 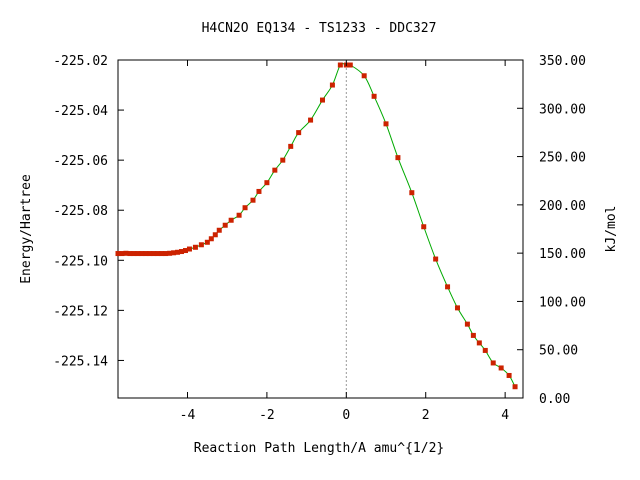 What do you see at coordinates (505, 415) in the screenshot?
I see `x-tick-label: 4` at bounding box center [505, 415].